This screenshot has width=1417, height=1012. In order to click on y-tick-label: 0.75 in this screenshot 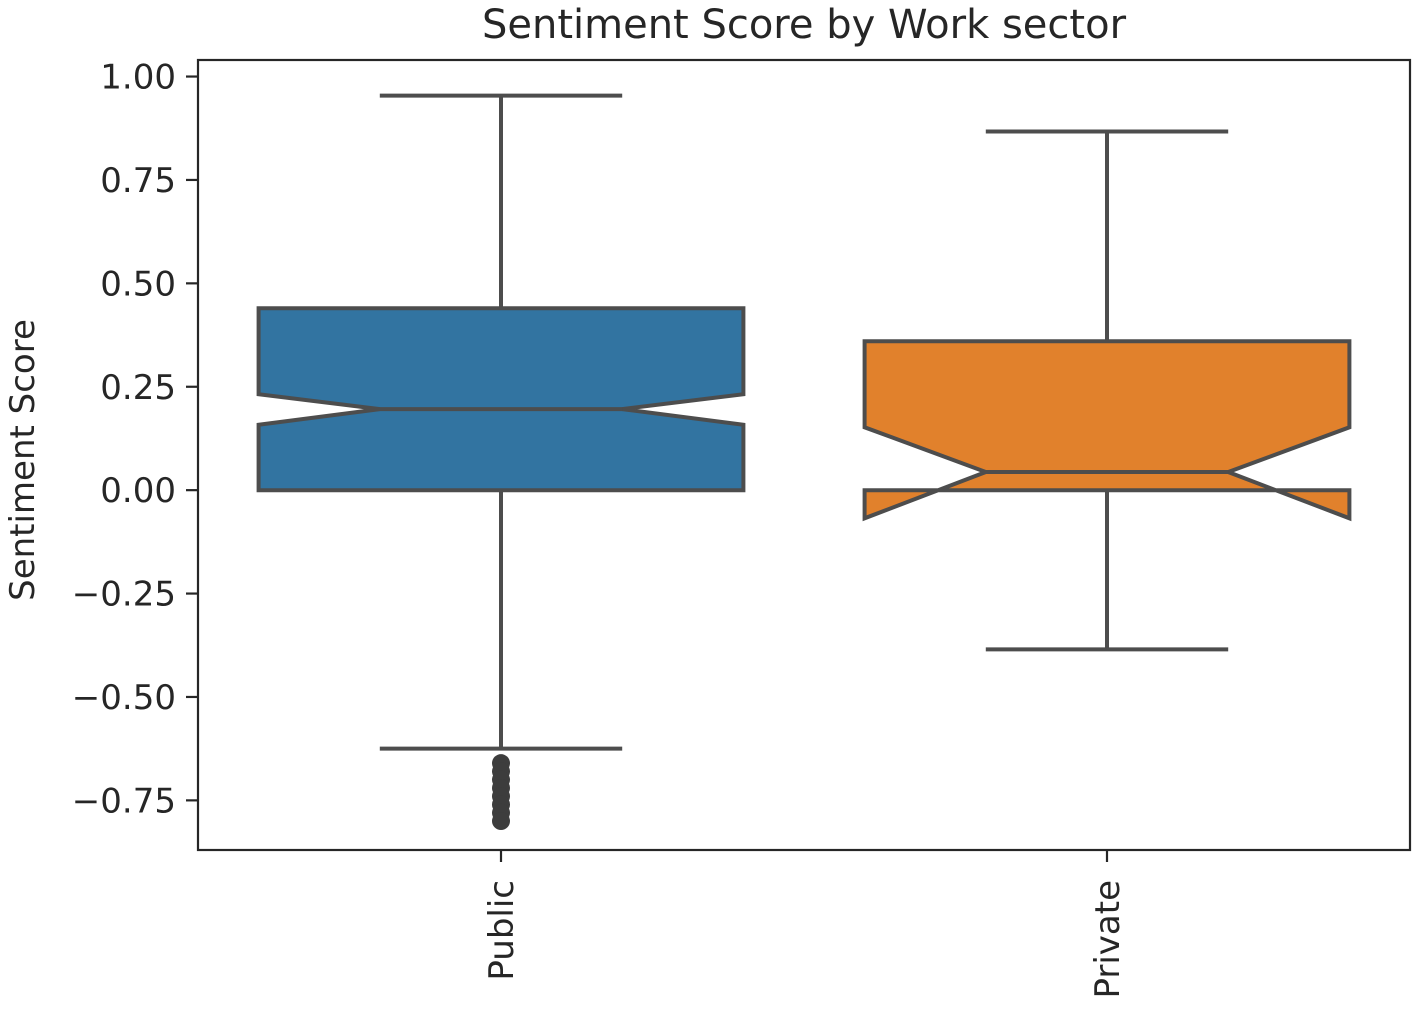, I will do `click(138, 181)`.